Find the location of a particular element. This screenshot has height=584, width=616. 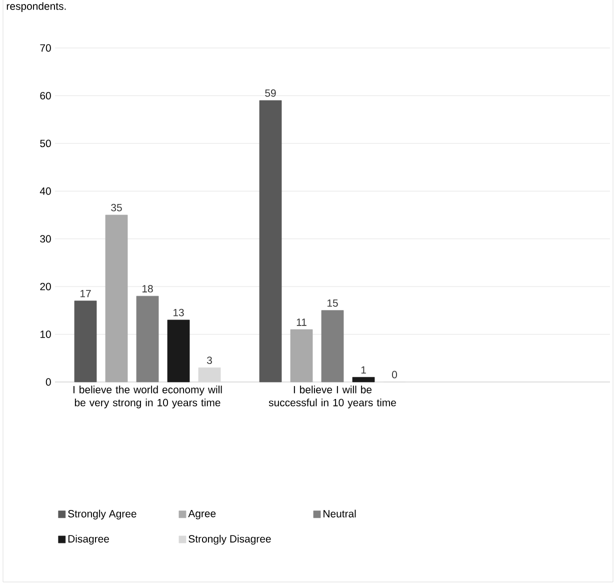

legend-label: Strongly Agree is located at coordinates (102, 515).